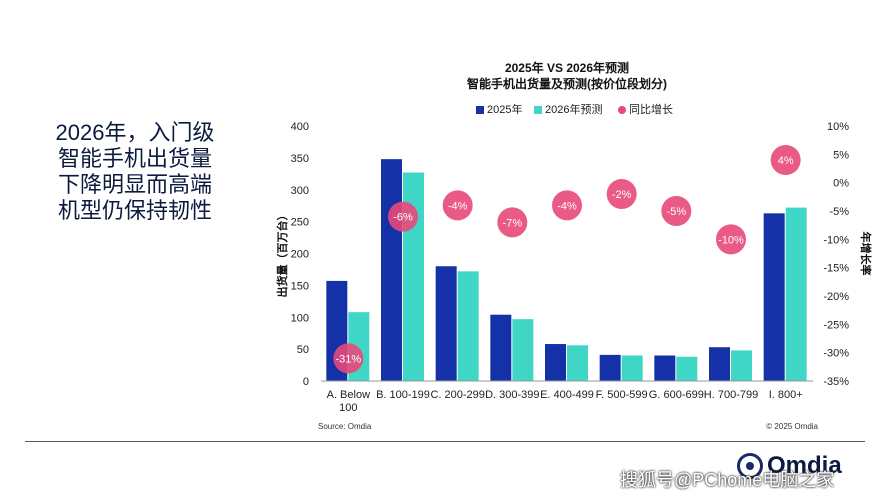  I want to click on watermark: 搜狐号@PChome电脑之家, so click(727, 480).